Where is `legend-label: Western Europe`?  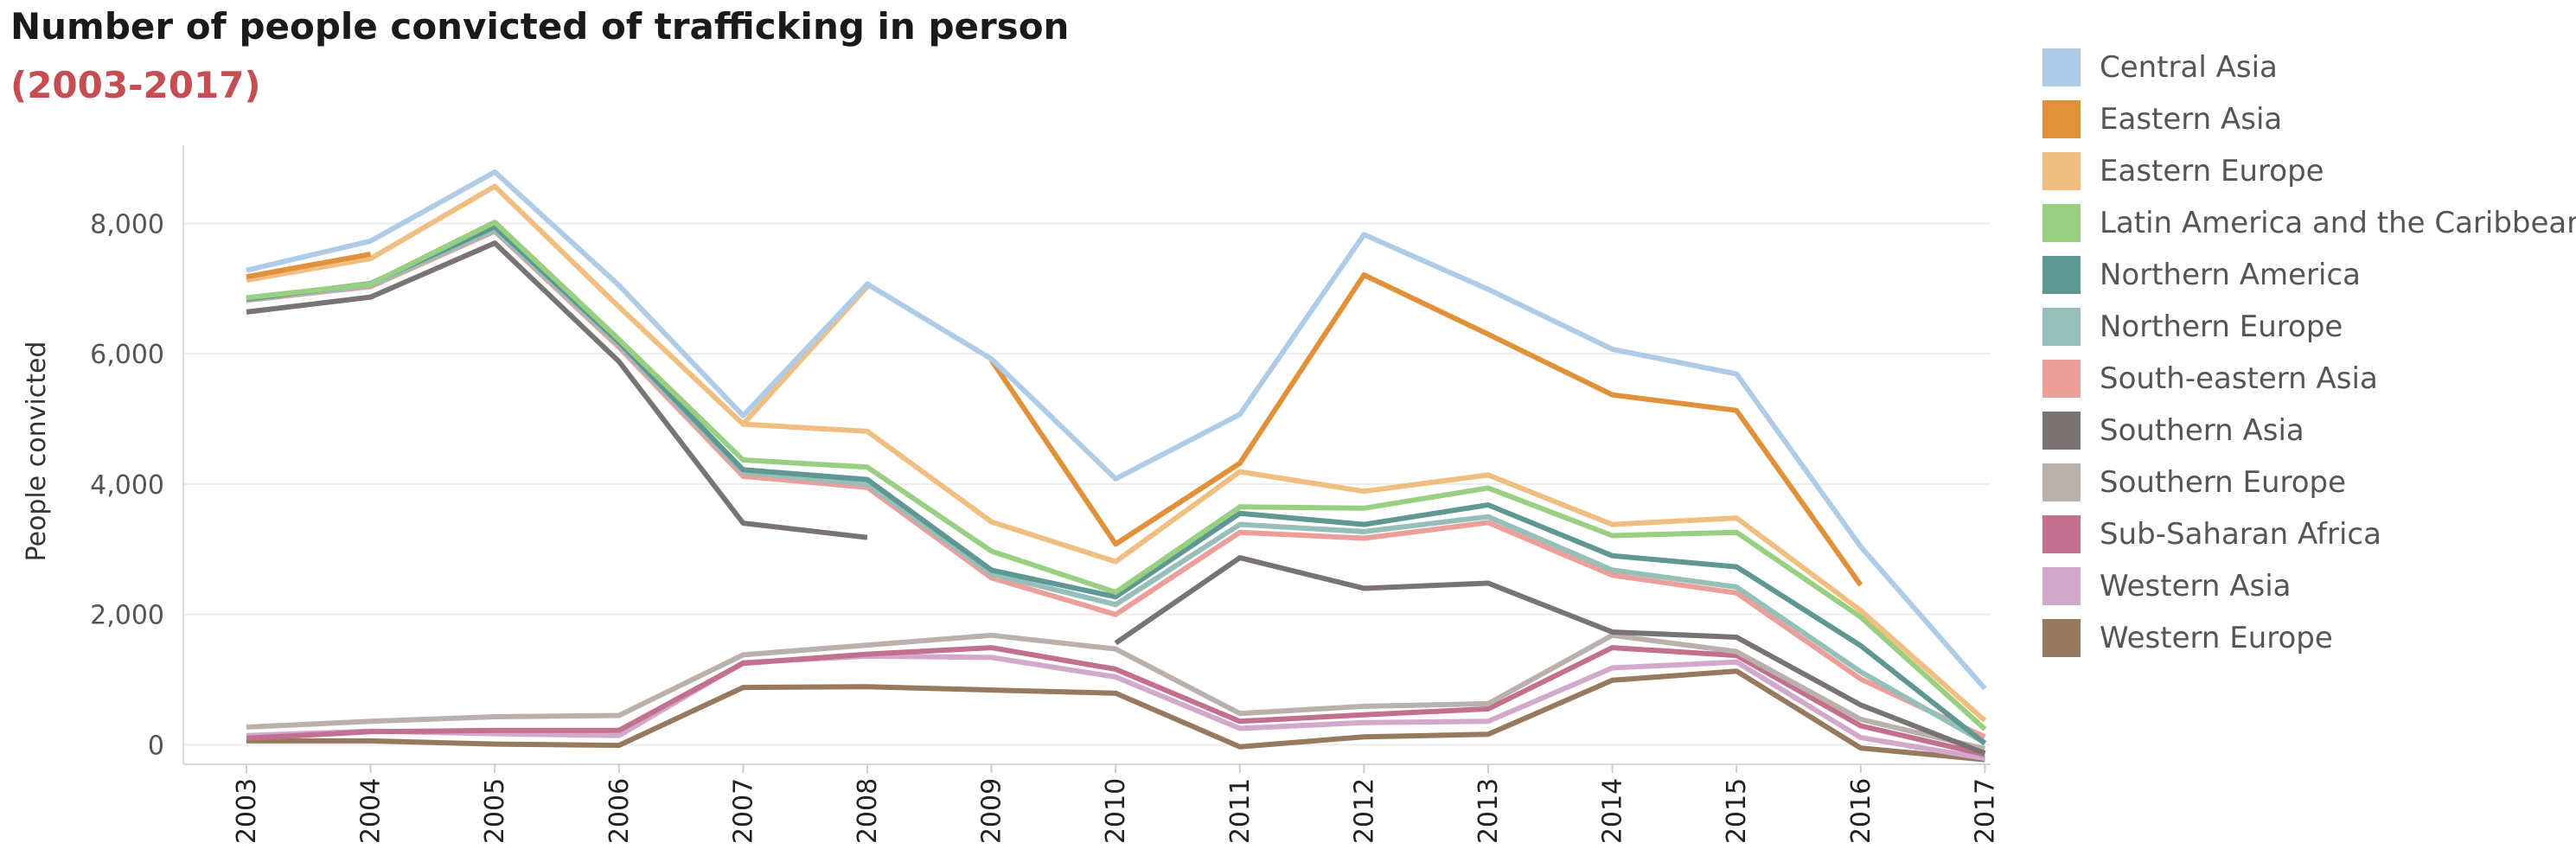 legend-label: Western Europe is located at coordinates (2216, 638).